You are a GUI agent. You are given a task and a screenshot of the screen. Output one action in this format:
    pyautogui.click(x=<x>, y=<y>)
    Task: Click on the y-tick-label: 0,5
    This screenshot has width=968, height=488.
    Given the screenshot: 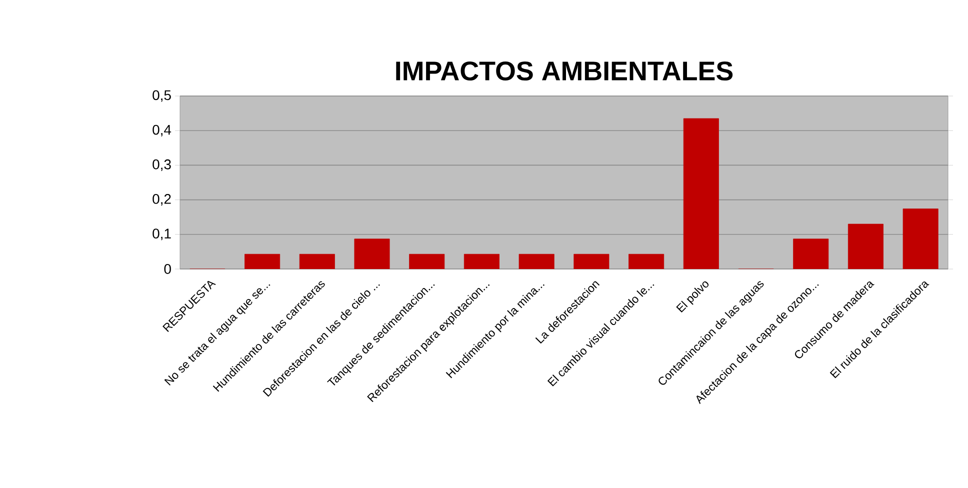 What is the action you would take?
    pyautogui.click(x=161, y=96)
    